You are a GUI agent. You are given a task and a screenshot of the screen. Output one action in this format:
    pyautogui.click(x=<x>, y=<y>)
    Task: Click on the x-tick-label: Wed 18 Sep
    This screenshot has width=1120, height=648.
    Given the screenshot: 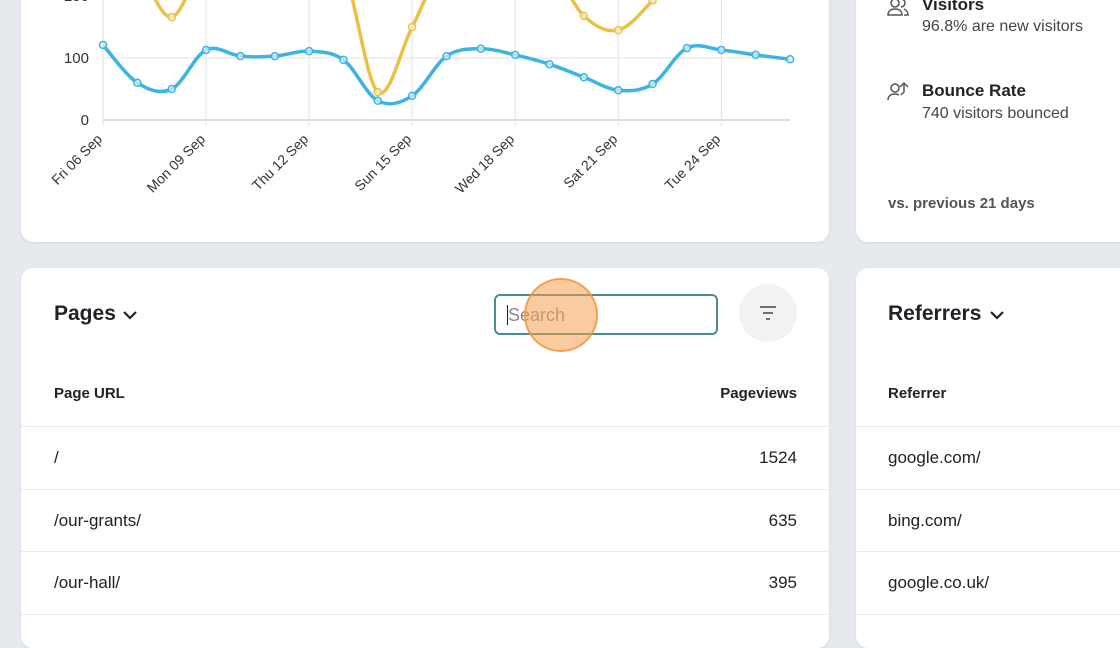 What is the action you would take?
    pyautogui.click(x=485, y=164)
    